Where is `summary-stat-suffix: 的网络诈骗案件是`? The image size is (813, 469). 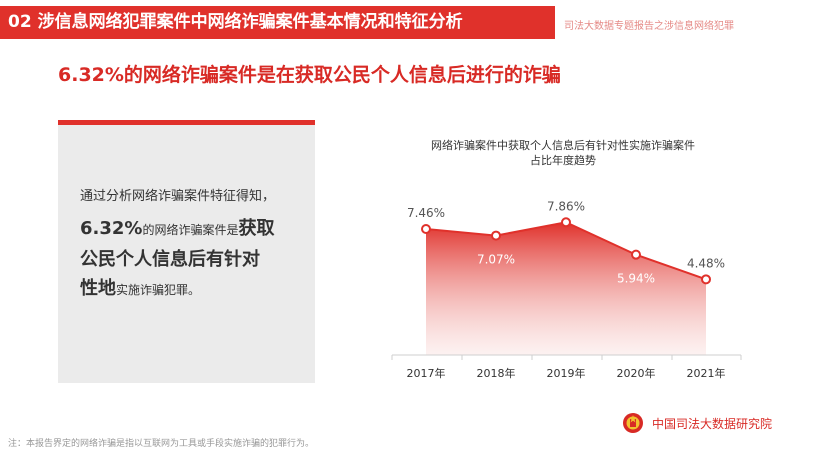 summary-stat-suffix: 的网络诈骗案件是 is located at coordinates (190, 230).